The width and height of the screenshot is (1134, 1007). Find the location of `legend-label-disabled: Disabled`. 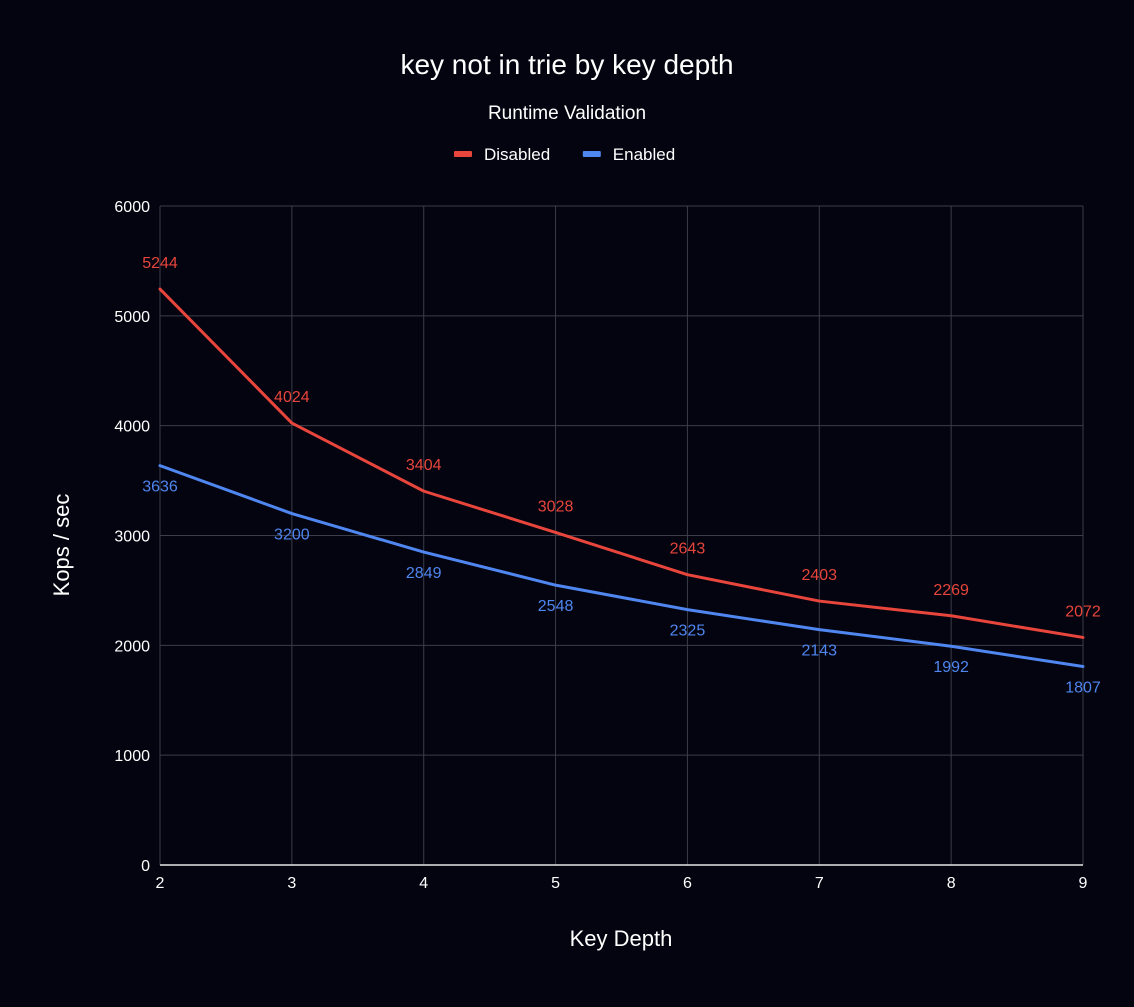

legend-label-disabled: Disabled is located at coordinates (517, 154).